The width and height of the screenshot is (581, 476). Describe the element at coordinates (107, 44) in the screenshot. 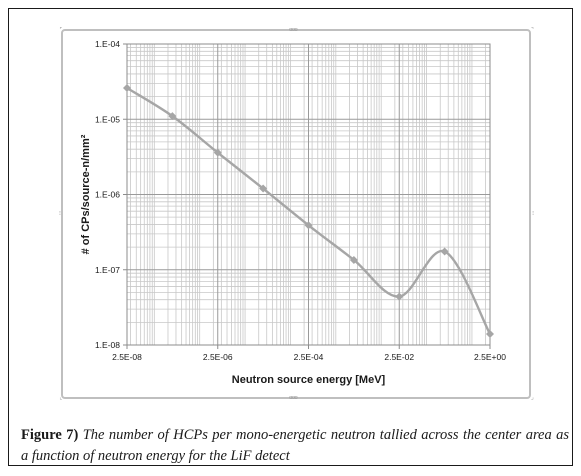

I see `y-tick-label: 1.E-04` at that location.